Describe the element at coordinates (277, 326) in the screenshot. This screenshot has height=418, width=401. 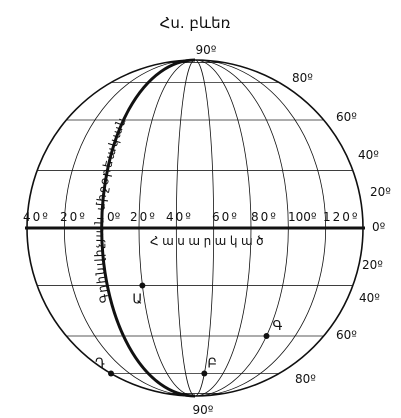
I see `point-3-label: Գ` at that location.